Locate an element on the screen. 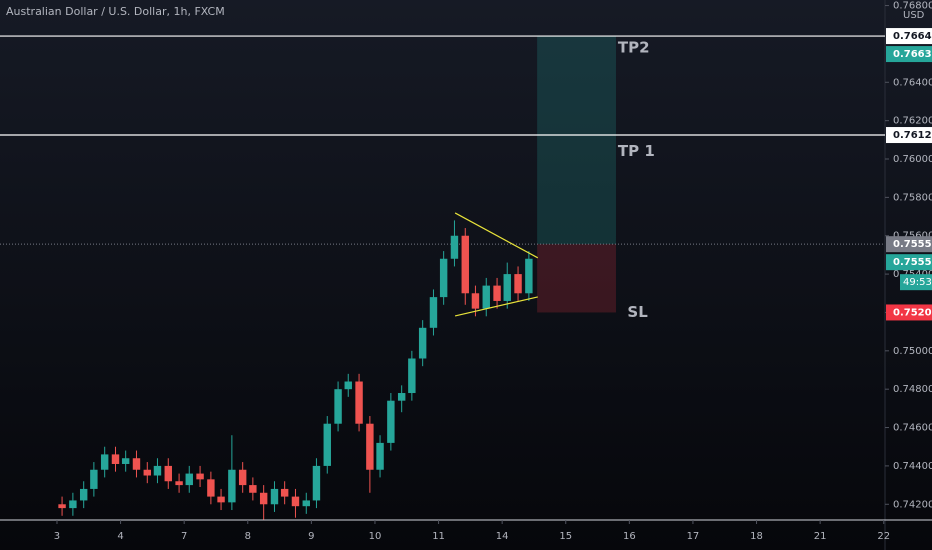 The image size is (932, 550). x-tick-label: 9 is located at coordinates (311, 536).